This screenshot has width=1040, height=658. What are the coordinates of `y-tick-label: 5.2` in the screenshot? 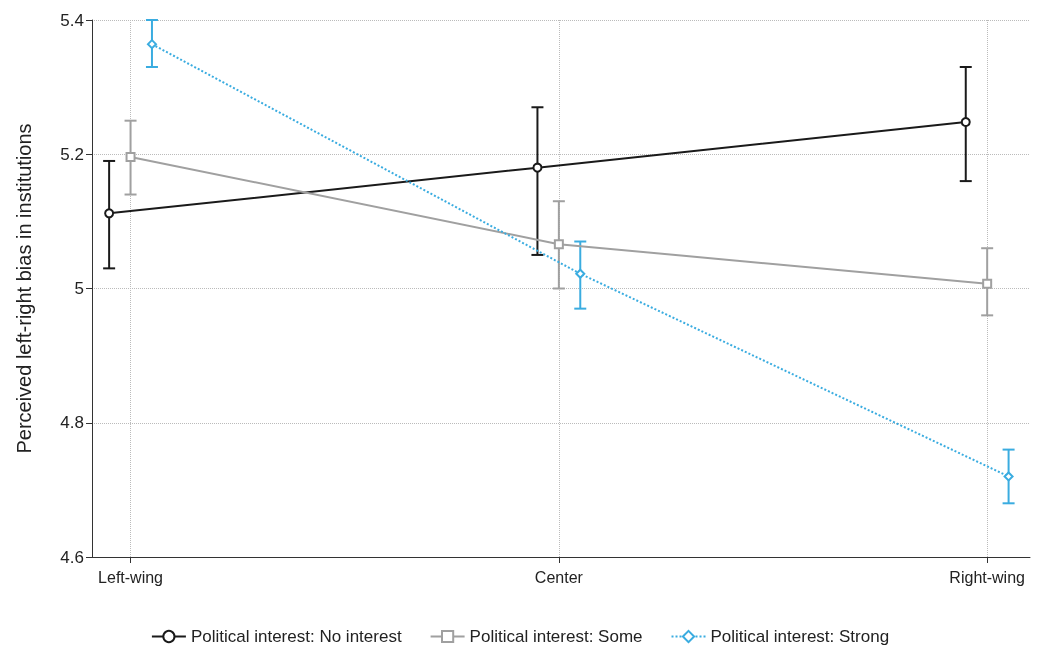 It's located at (72, 154).